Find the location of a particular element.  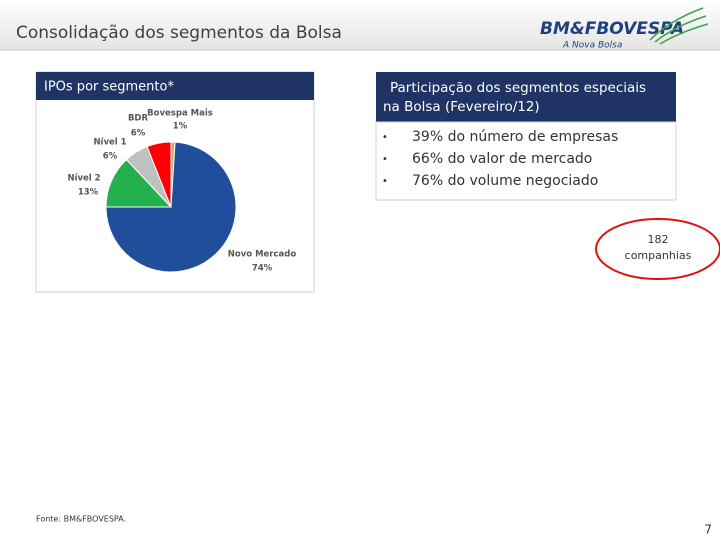

slice-value: 13% is located at coordinates (88, 193).